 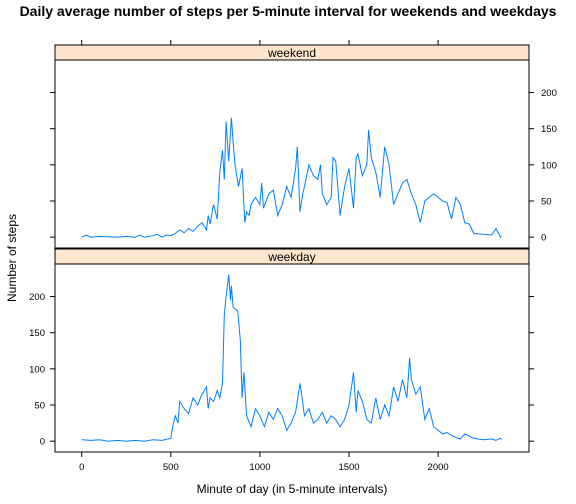 I want to click on x-tick-label: 0, so click(x=81, y=467).